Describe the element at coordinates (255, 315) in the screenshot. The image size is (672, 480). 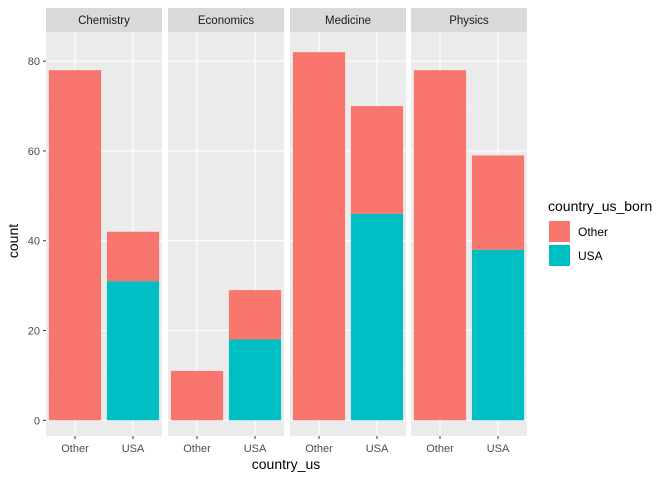
I see `bar-economics-usa-other` at that location.